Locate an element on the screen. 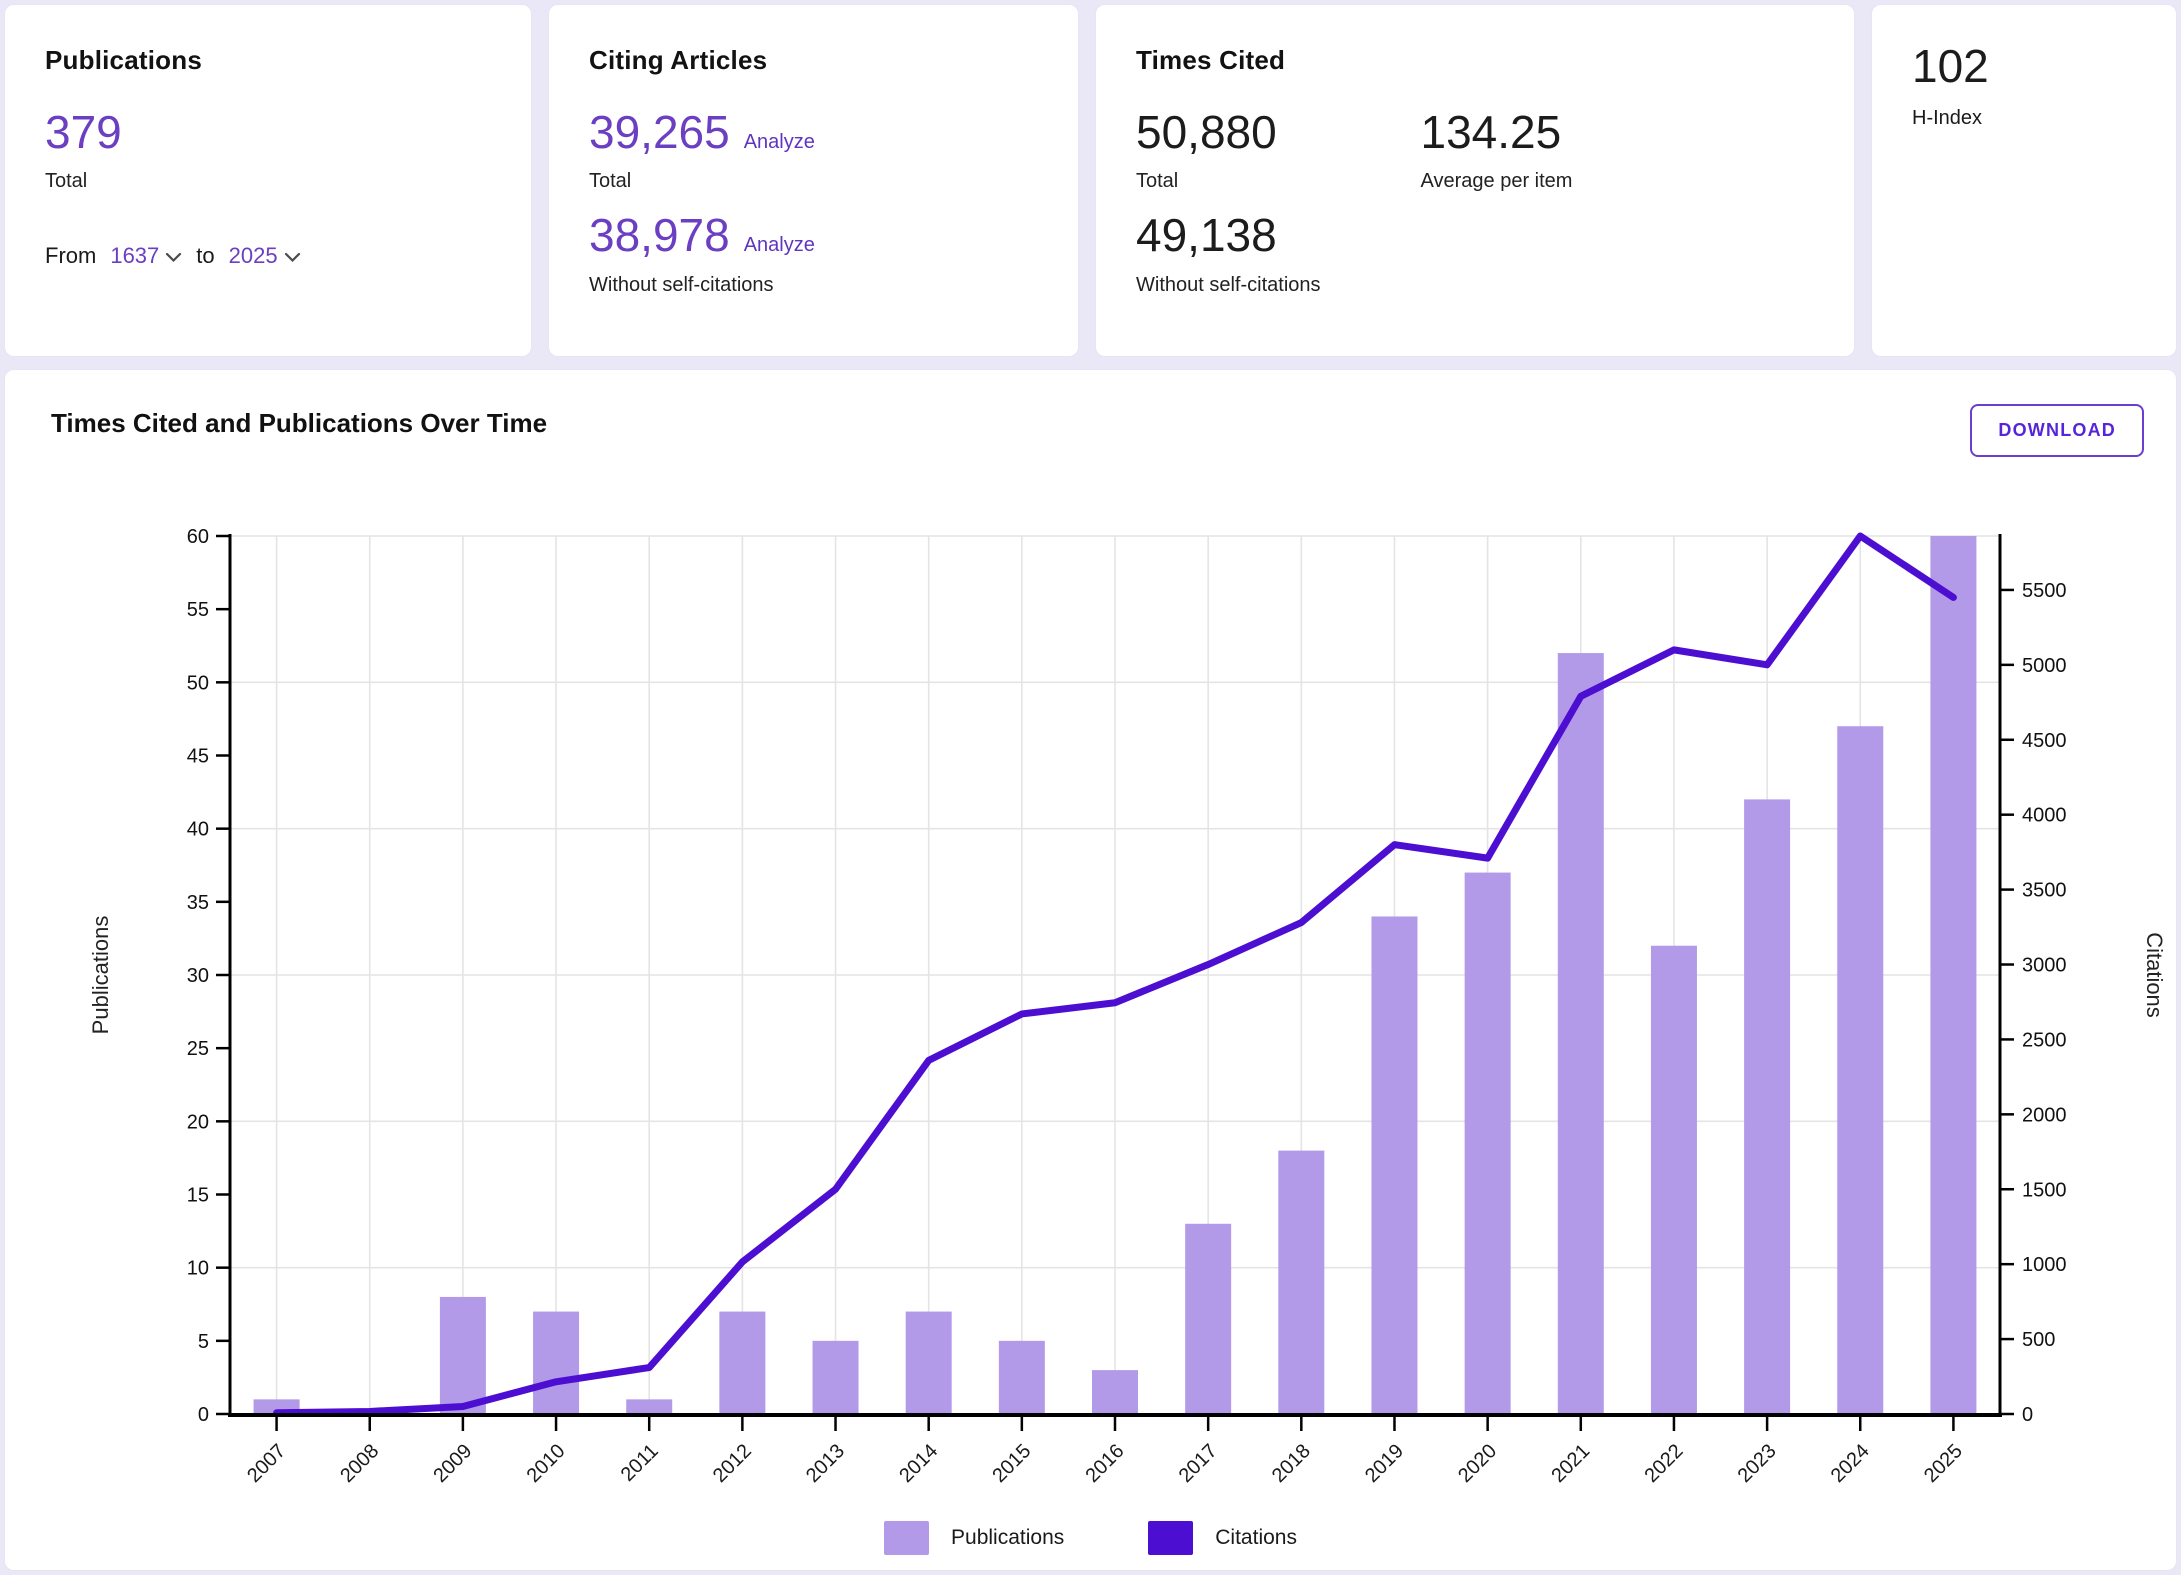 The width and height of the screenshot is (2181, 1575). svg-text: 30 is located at coordinates (198, 976).